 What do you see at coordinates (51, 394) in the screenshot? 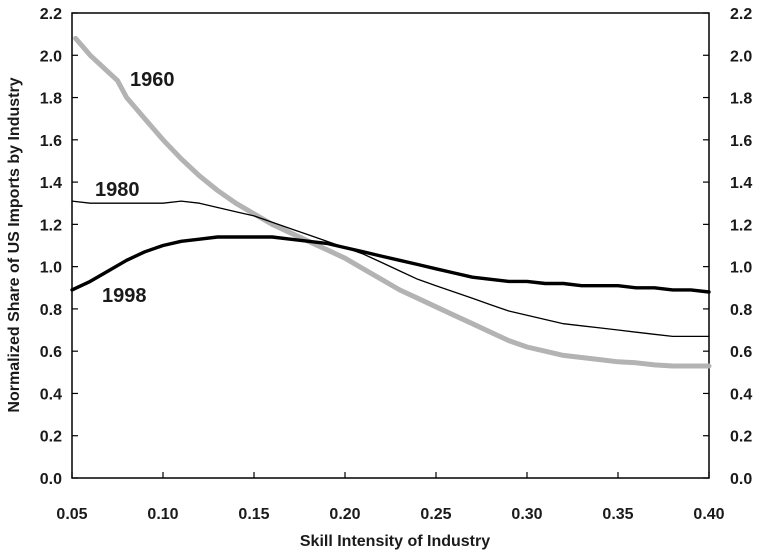
I see `y-tick-label-left: 0.4` at bounding box center [51, 394].